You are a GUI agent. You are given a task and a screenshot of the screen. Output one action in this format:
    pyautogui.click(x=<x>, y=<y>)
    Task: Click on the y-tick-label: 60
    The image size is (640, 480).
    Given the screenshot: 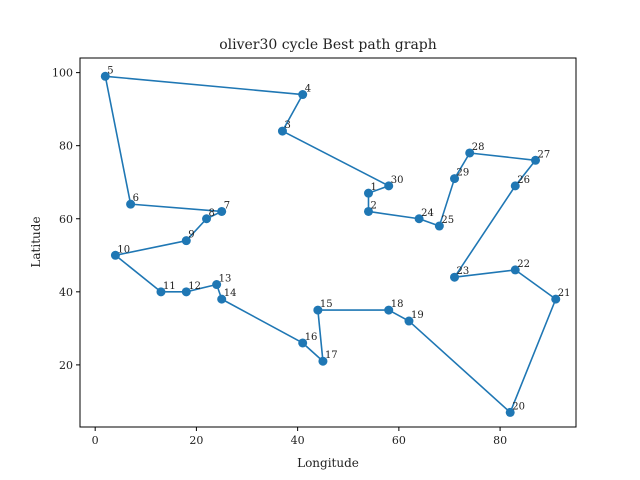 What is the action you would take?
    pyautogui.click(x=66, y=219)
    